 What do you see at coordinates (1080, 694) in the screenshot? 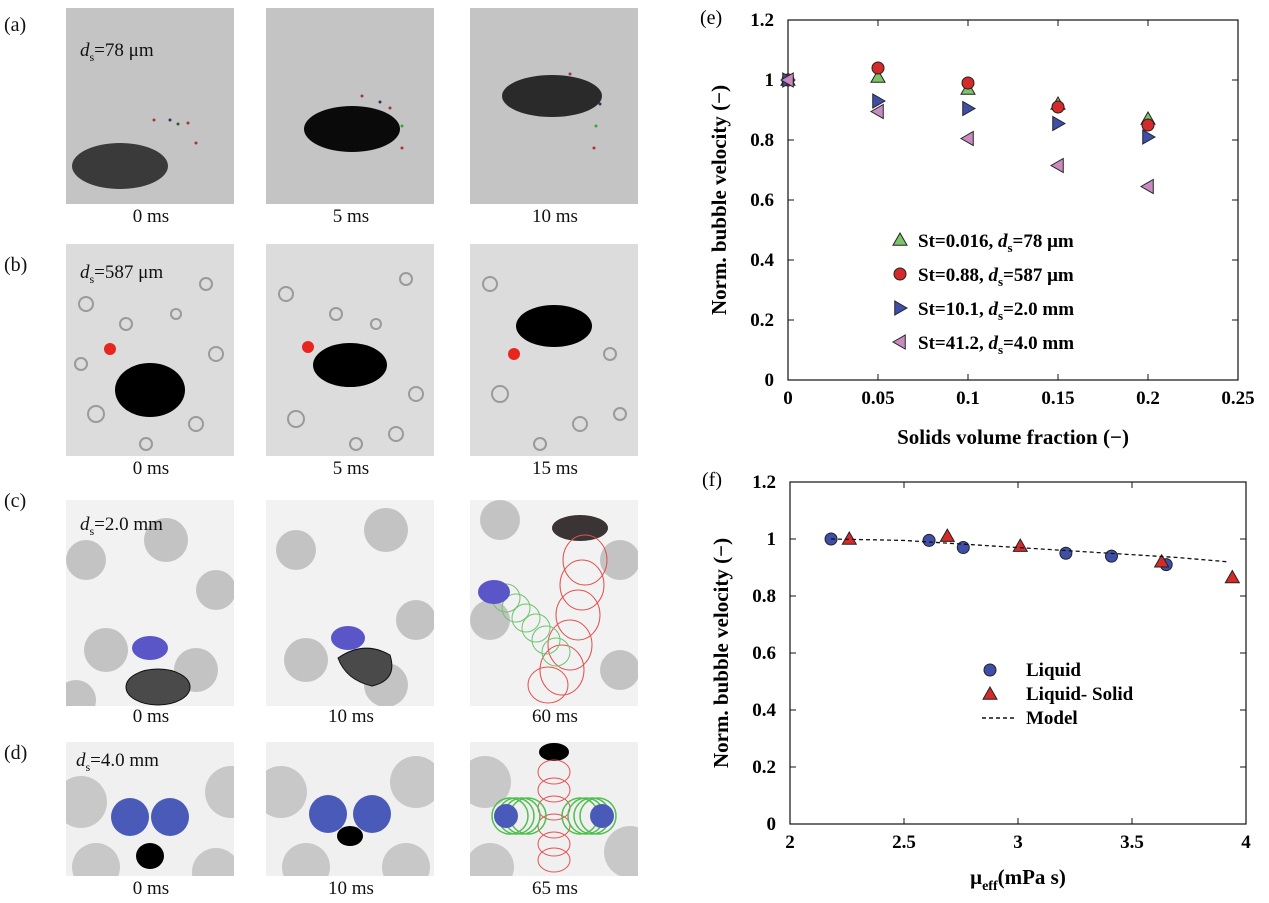
I see `legend-label: Liquid- Solid` at bounding box center [1080, 694].